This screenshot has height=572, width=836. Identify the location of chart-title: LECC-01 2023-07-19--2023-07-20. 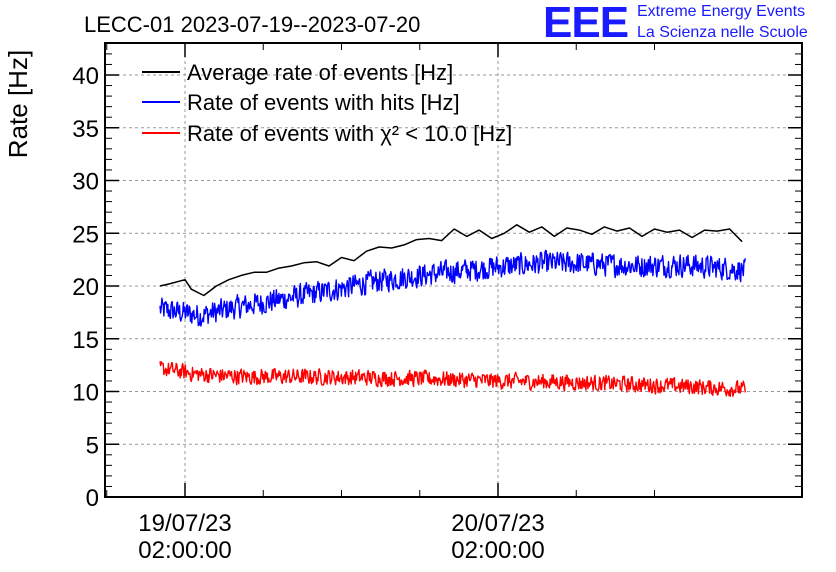
(252, 24).